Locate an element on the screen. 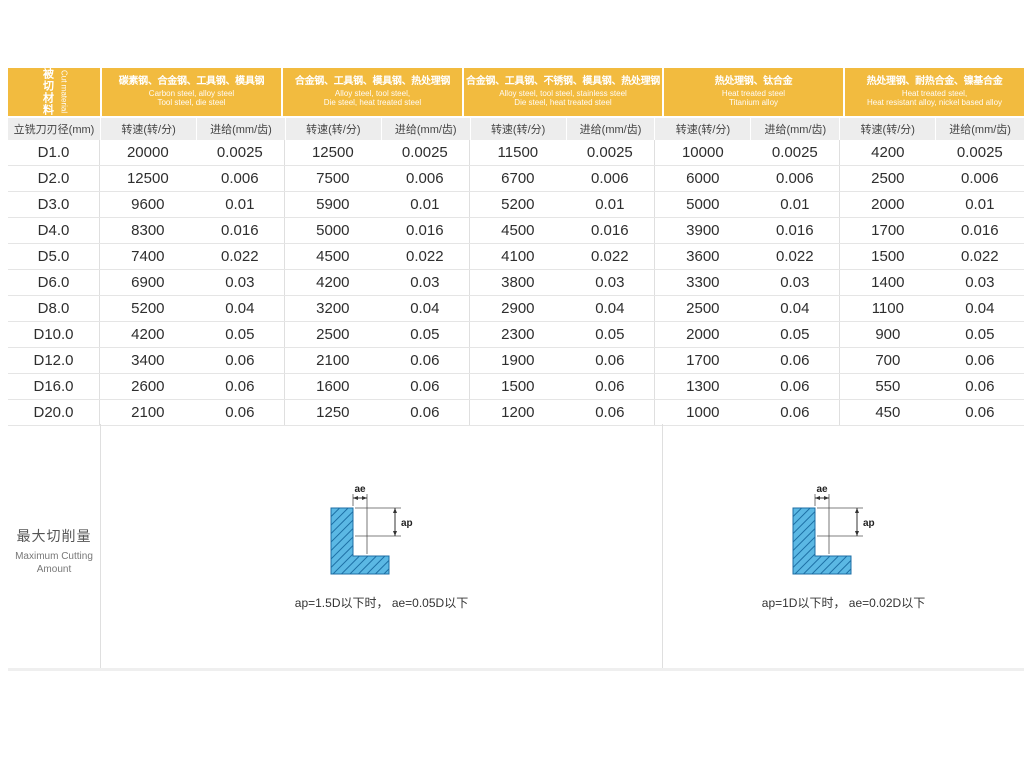 The width and height of the screenshot is (1024, 768). row-group: 2500 0.006 is located at coordinates (932, 178).